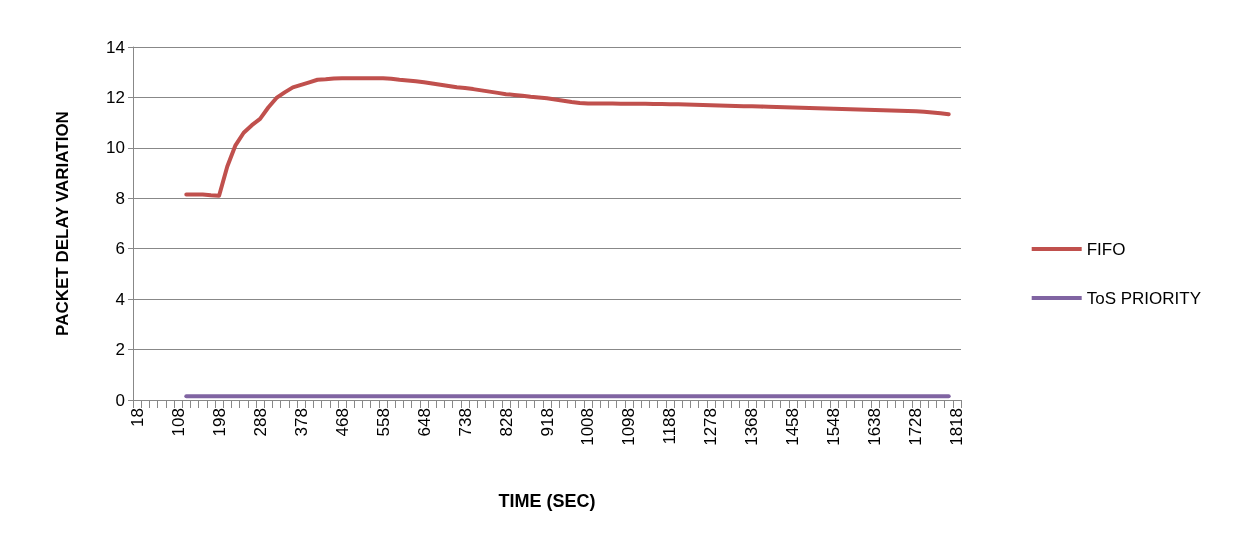 The height and width of the screenshot is (547, 1234). I want to click on x-tick-label: 1638, so click(875, 427).